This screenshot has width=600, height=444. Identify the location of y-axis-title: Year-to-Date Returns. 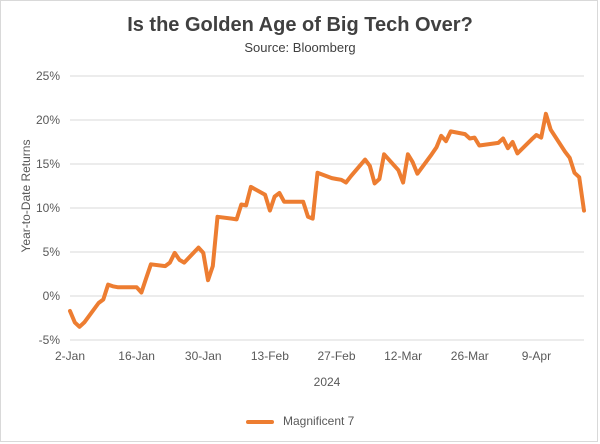
(26, 196).